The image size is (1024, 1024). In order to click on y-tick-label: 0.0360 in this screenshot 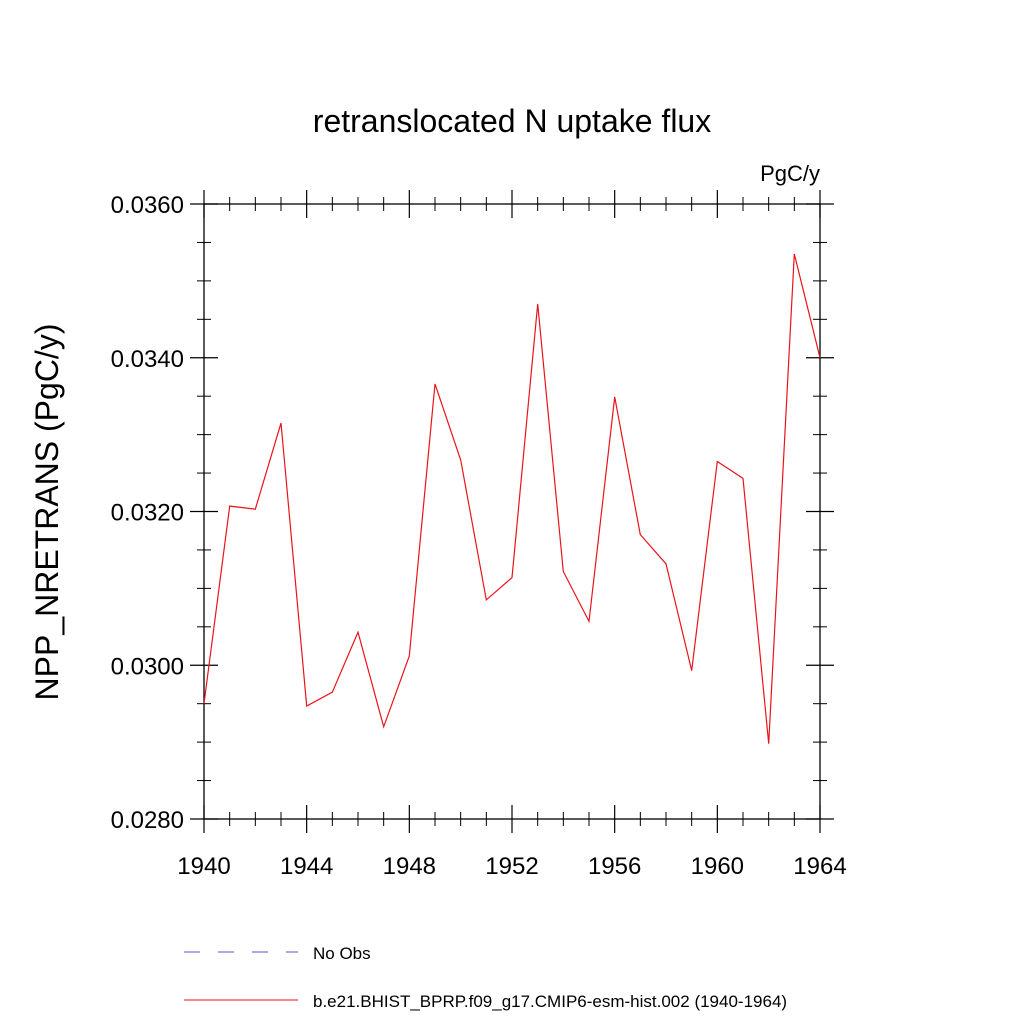, I will do `click(147, 205)`.